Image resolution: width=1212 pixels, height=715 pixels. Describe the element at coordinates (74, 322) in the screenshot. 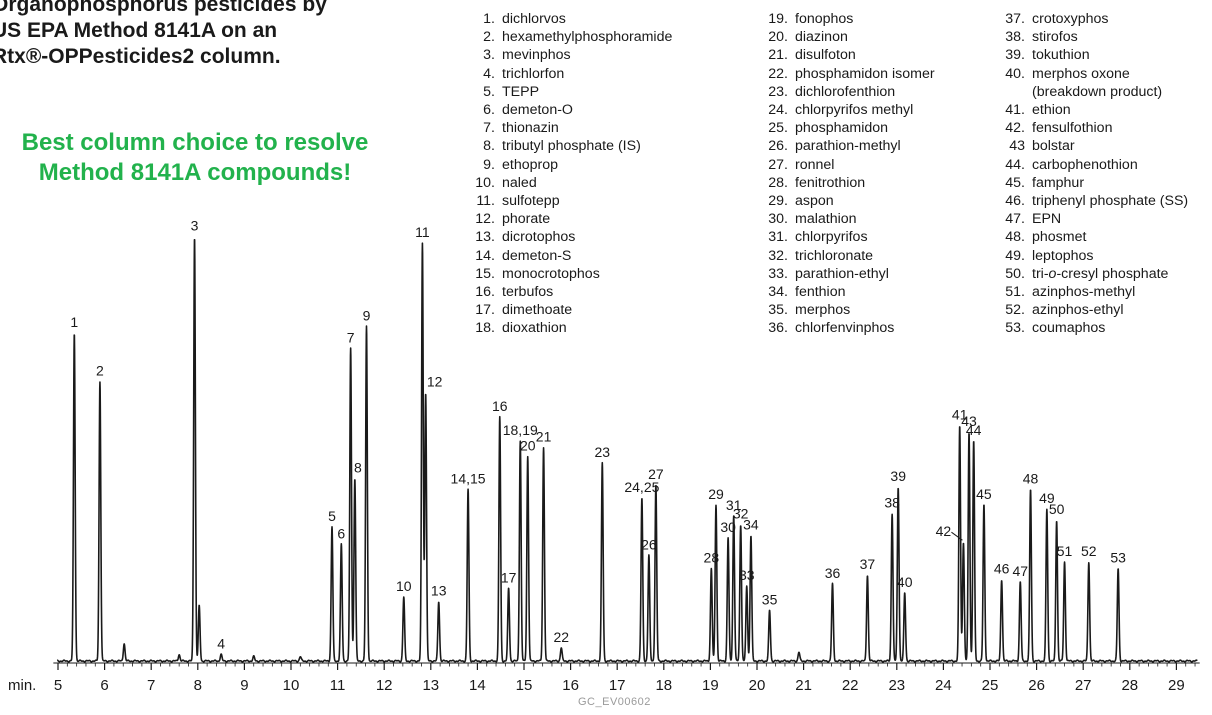

I see `peak-label: 1` at that location.